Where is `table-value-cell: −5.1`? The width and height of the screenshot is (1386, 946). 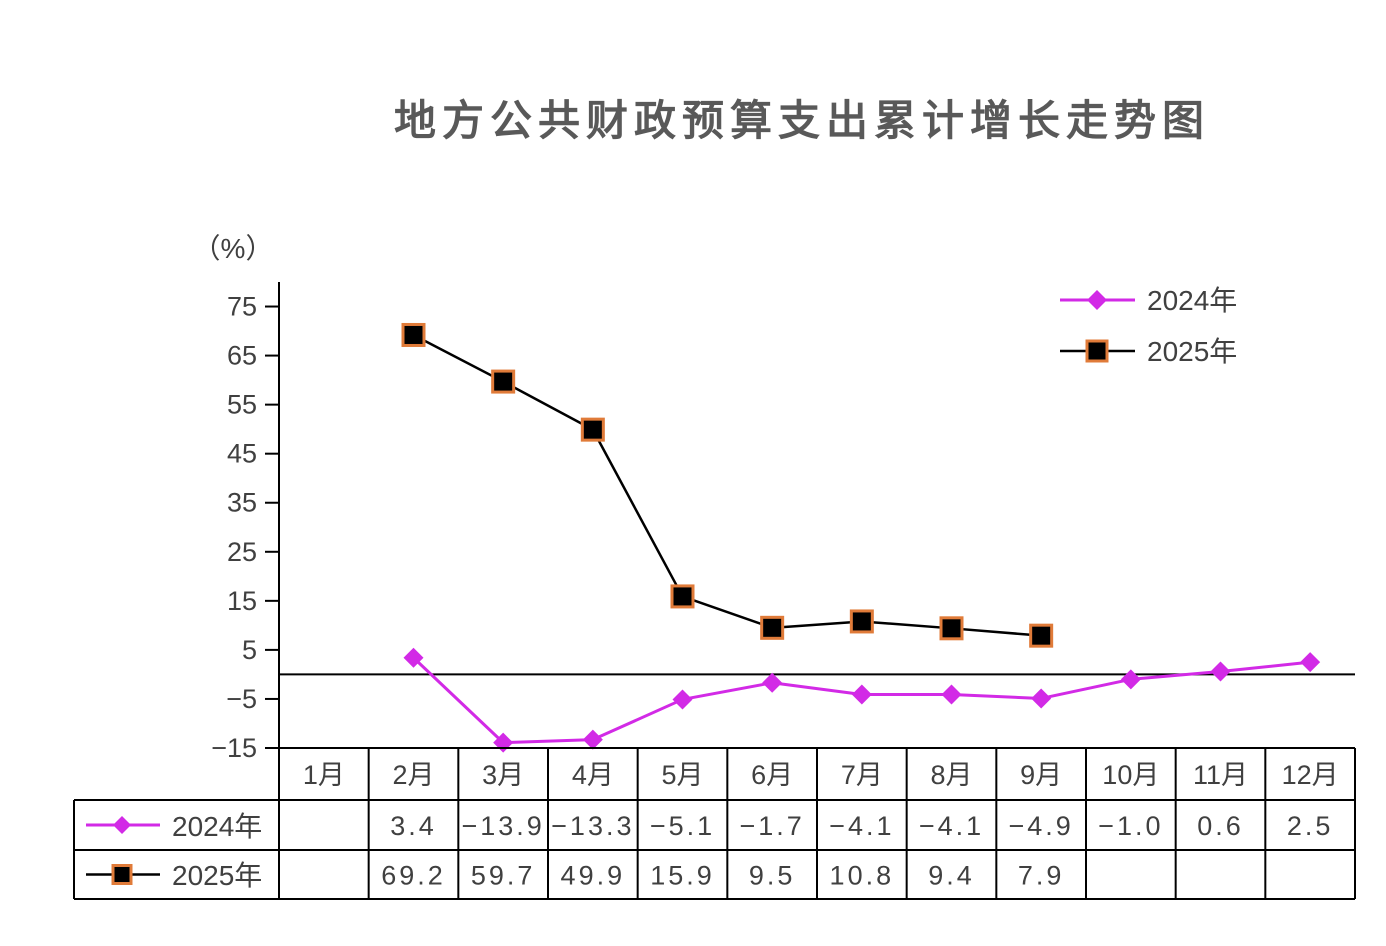
table-value-cell: −5.1 is located at coordinates (682, 826).